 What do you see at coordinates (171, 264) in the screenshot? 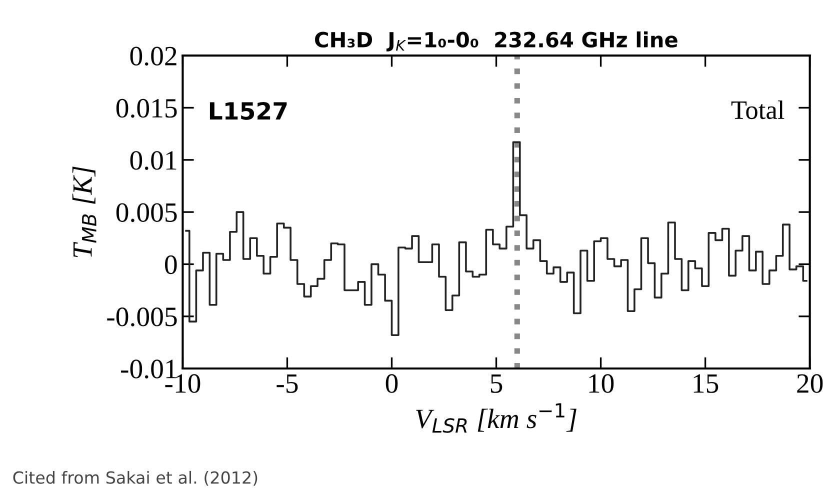
I see `y-tick-label: 0` at bounding box center [171, 264].